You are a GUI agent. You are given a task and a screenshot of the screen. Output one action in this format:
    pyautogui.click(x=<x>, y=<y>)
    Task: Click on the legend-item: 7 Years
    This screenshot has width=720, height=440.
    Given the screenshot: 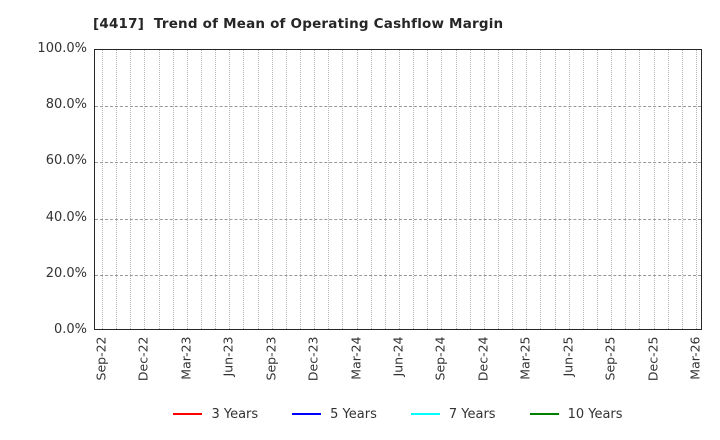 What is the action you would take?
    pyautogui.click(x=453, y=414)
    